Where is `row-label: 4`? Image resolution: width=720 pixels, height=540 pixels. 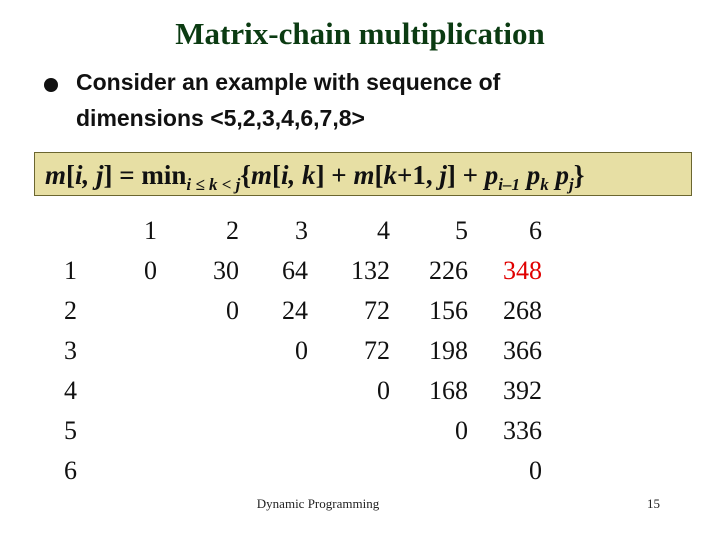 row-label: 4 is located at coordinates (70, 390).